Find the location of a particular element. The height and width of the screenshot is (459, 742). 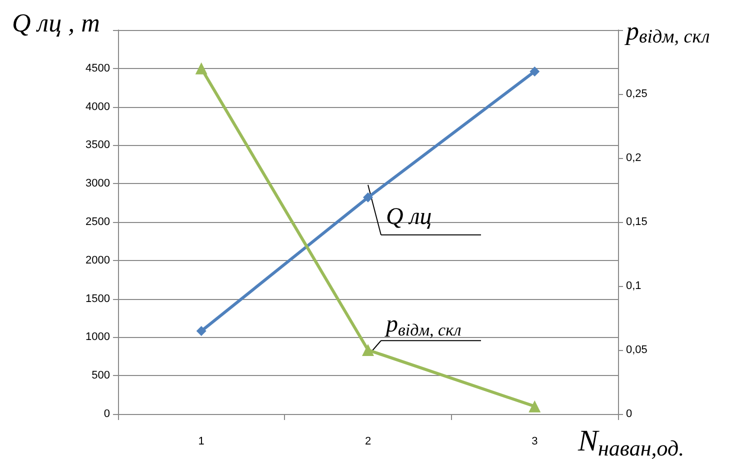

y2-tick-label: 0,25 is located at coordinates (637, 94).